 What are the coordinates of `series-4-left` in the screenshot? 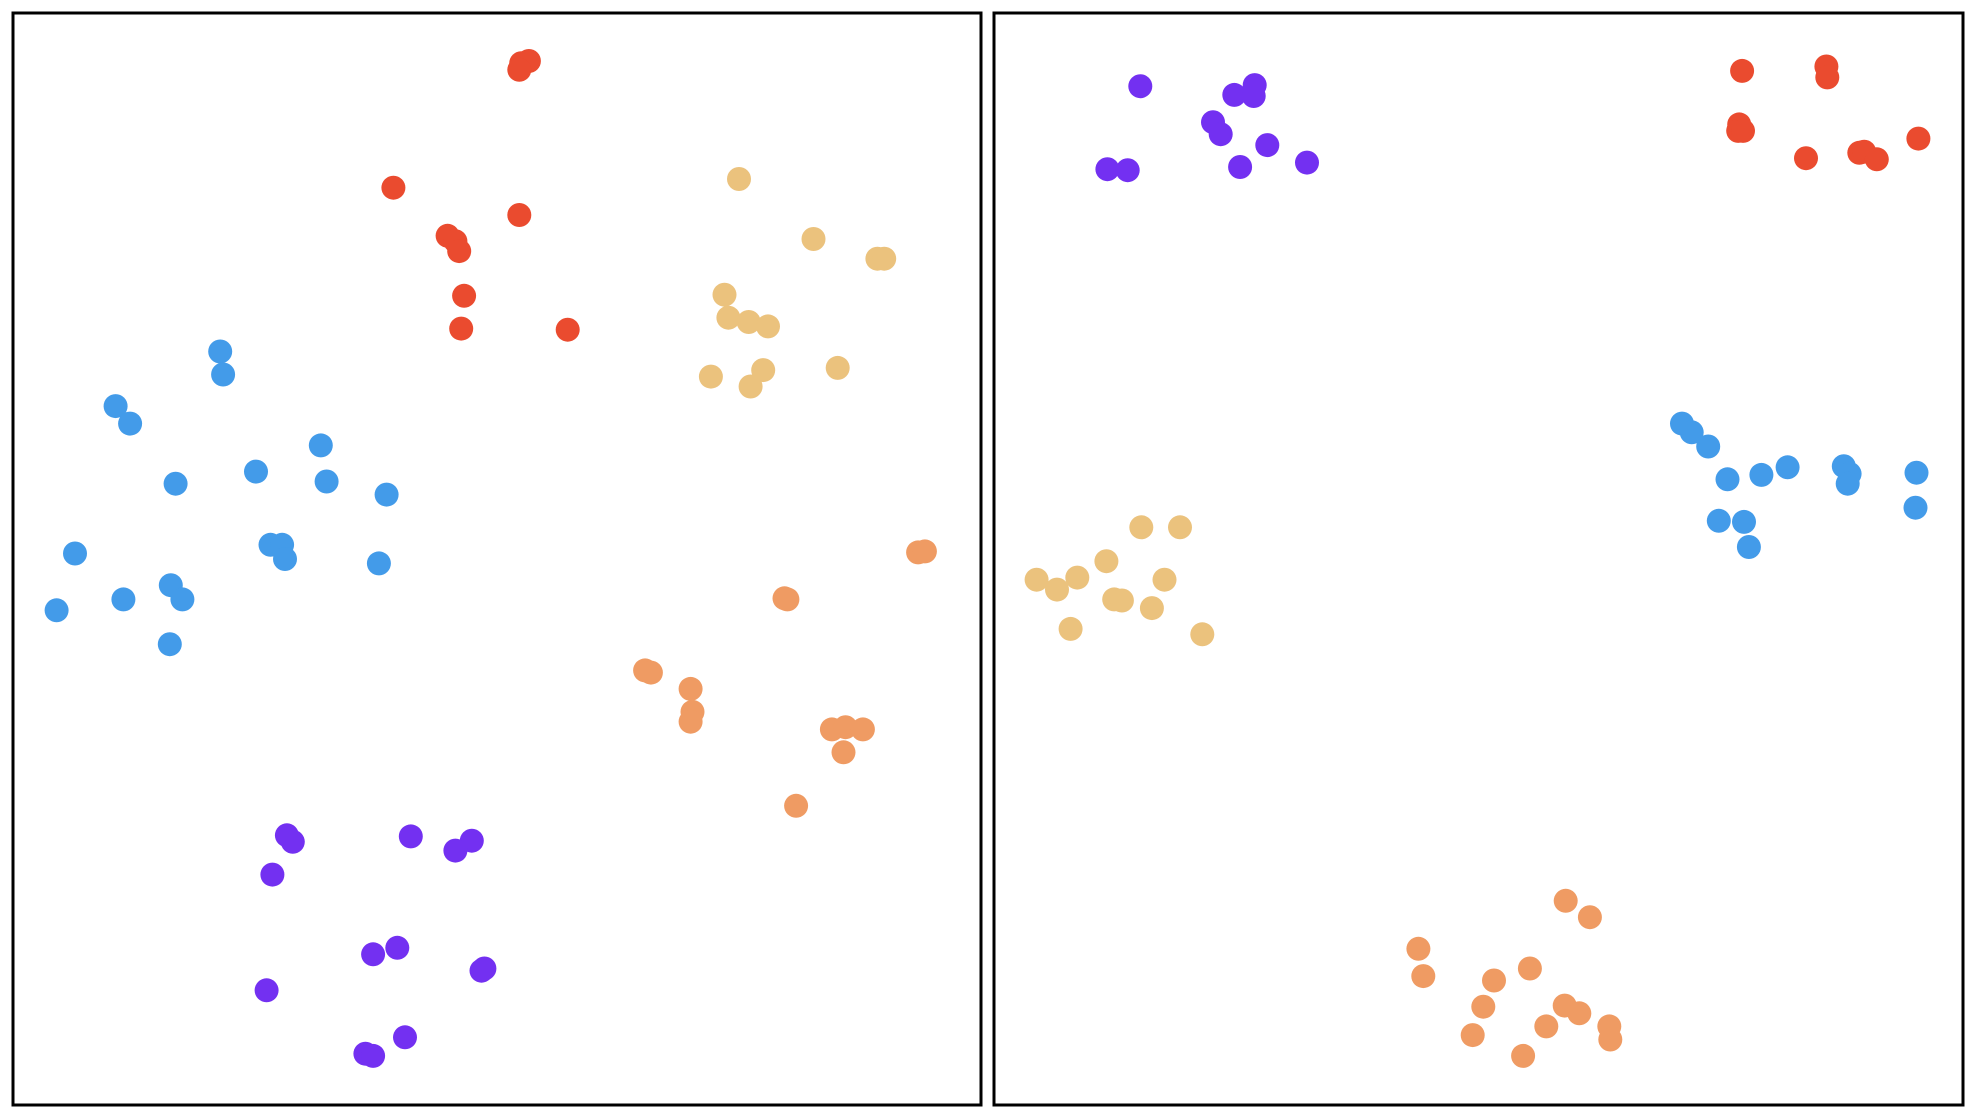 It's located at (785, 678).